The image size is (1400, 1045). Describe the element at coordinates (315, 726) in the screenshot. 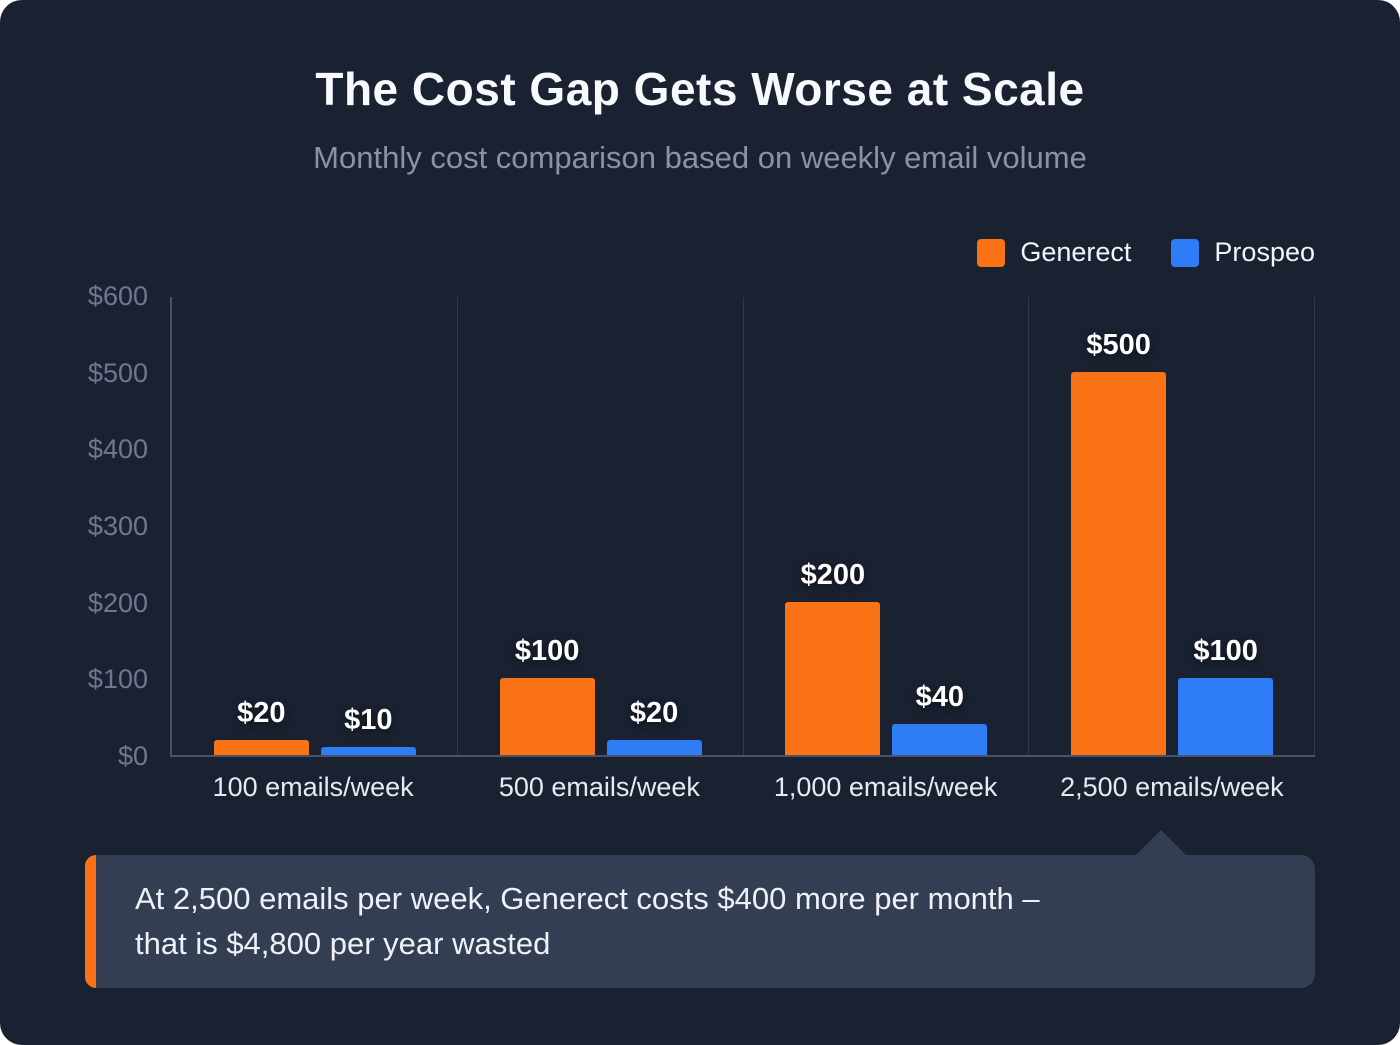

I see `bar-group: $20 $10` at that location.